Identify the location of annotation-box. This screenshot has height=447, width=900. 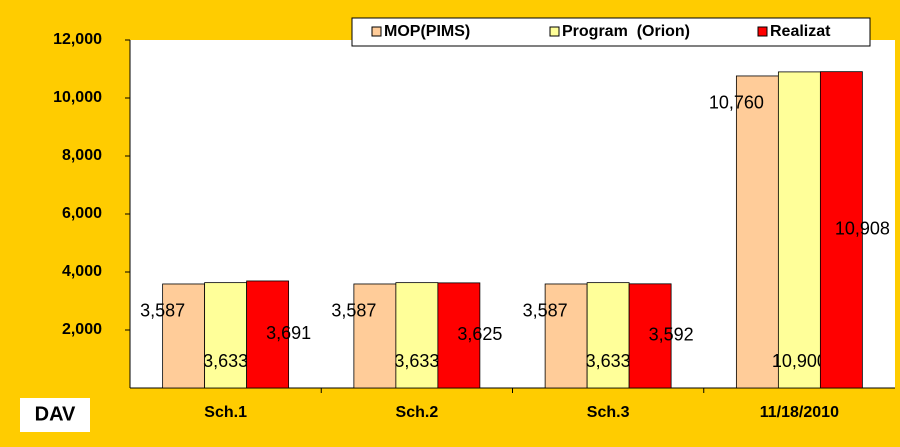
(55, 415).